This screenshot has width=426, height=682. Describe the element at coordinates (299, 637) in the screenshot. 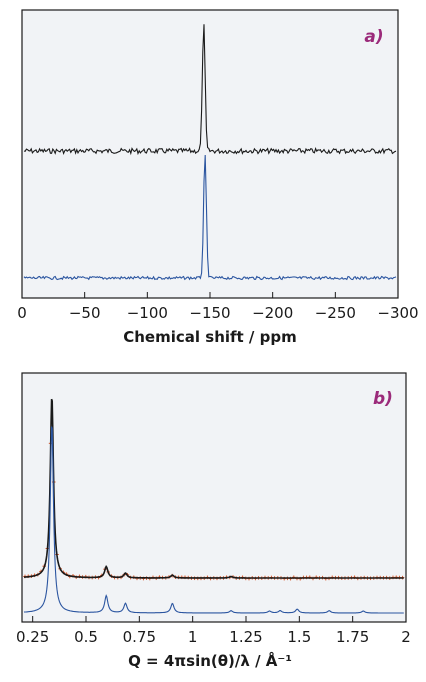

I see `x-tick-label: 1.5` at that location.